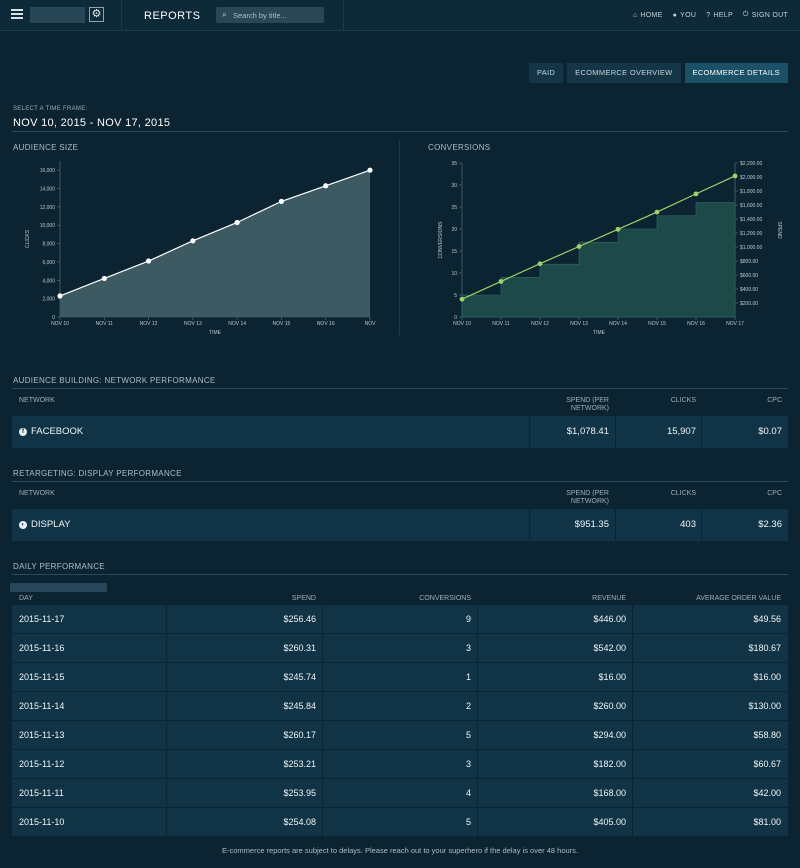 The image size is (800, 868). Describe the element at coordinates (41, 793) in the screenshot. I see `day-cell: 2015-11-11` at that location.